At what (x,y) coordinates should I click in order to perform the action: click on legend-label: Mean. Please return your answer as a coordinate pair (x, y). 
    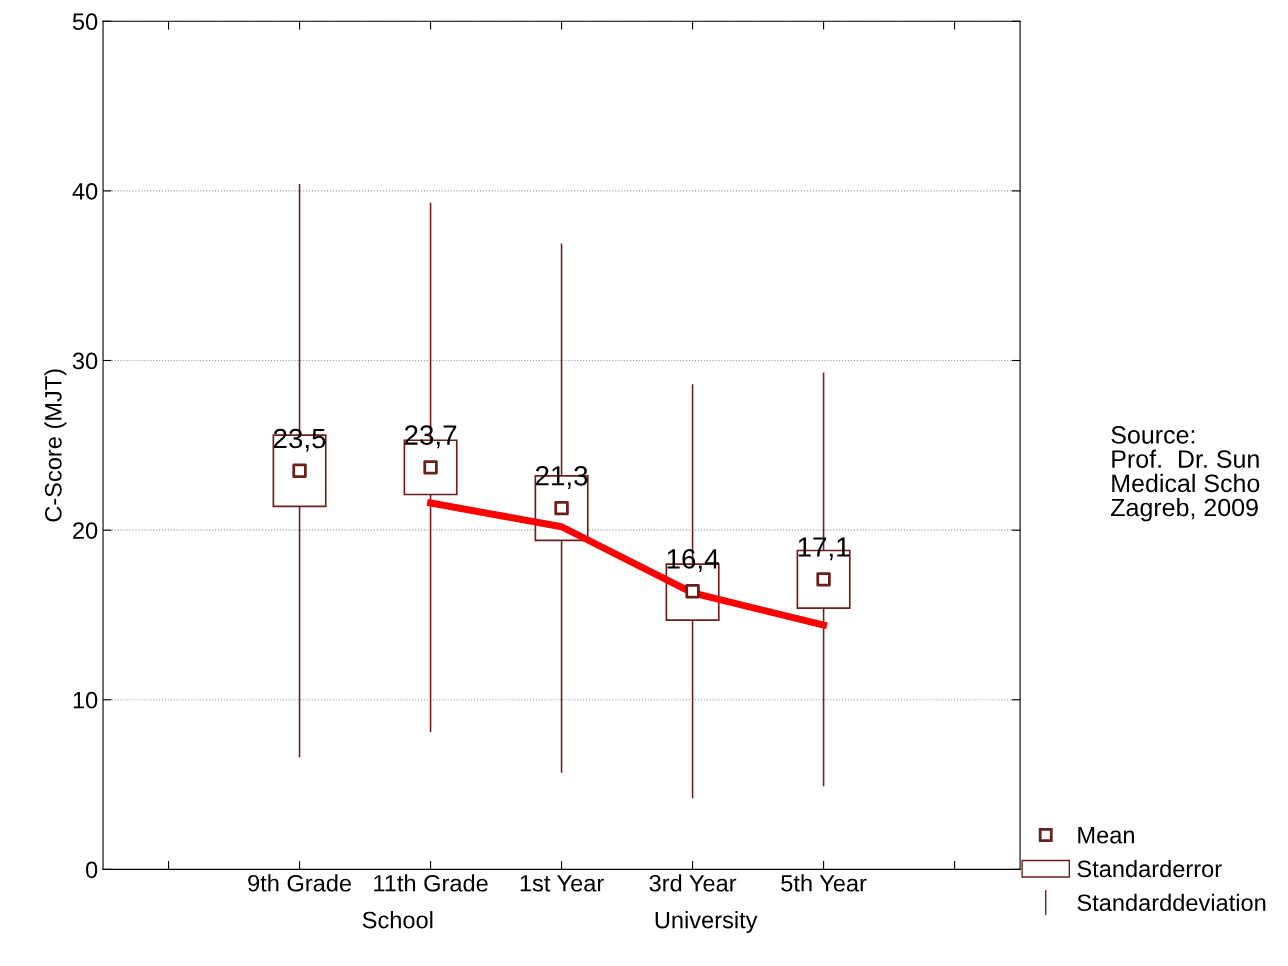
    Looking at the image, I should click on (1106, 835).